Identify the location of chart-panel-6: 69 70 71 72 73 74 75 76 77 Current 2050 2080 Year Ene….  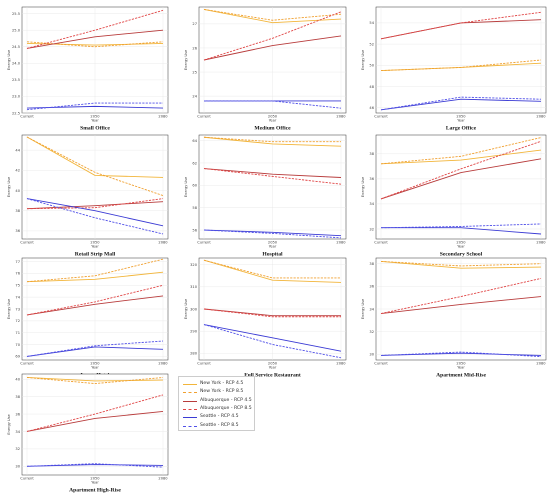
(87, 318).